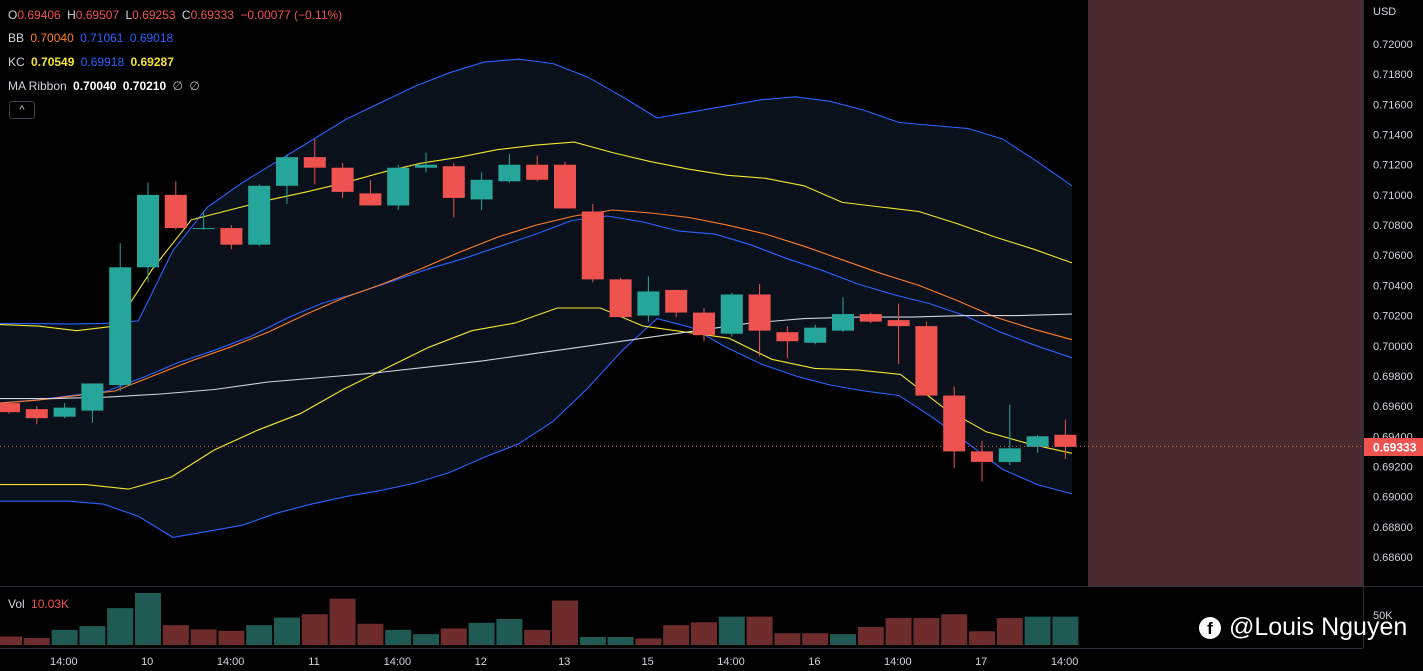 This screenshot has width=1423, height=671. I want to click on time-tick-label: 10, so click(147, 662).